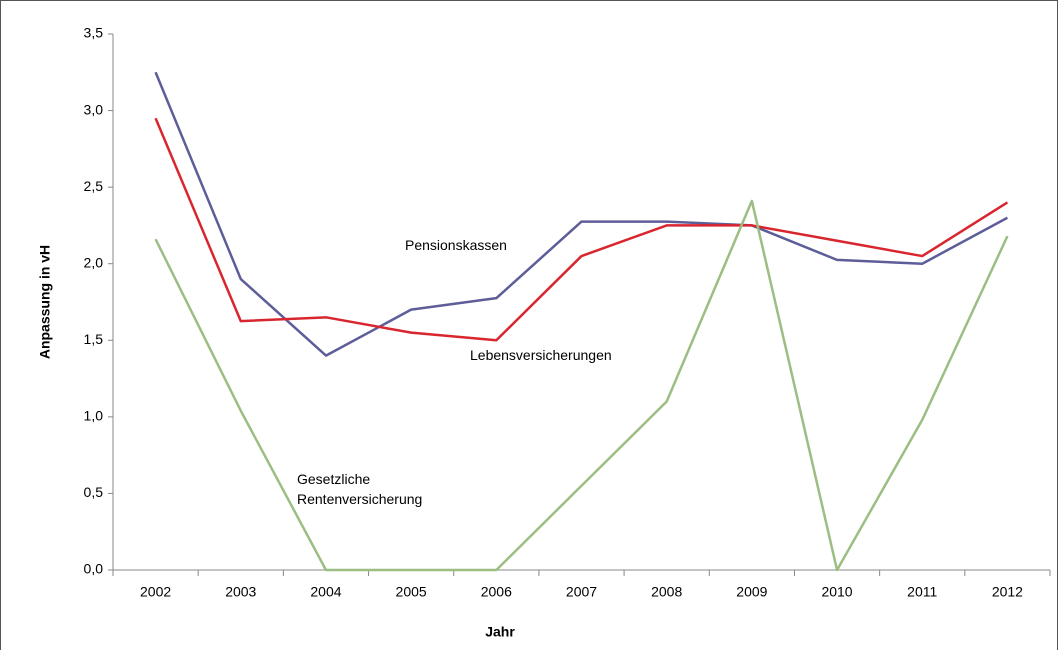  I want to click on x-tick-label: 2003, so click(240, 592).